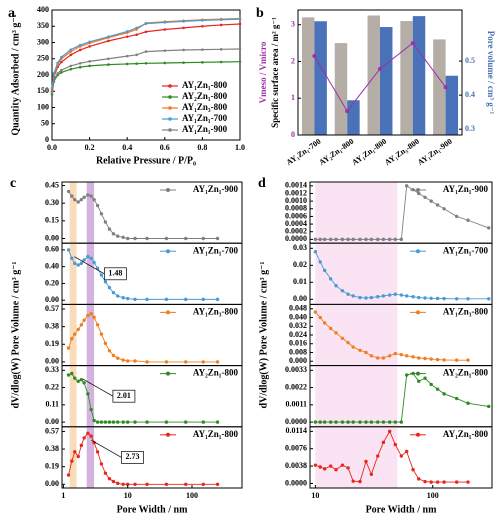 Image resolution: width=500 pixels, height=520 pixels. What do you see at coordinates (298, 316) in the screenshot?
I see `y-tick-label: 0.040` at bounding box center [298, 316].